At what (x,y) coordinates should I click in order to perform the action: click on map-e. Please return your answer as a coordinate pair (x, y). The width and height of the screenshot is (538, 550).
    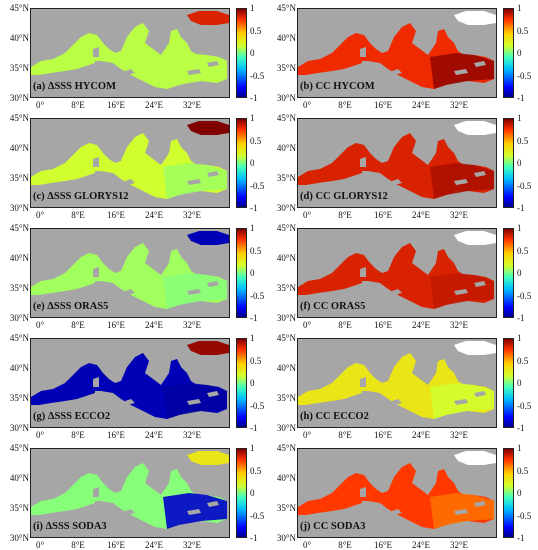
    Looking at the image, I should click on (130, 273).